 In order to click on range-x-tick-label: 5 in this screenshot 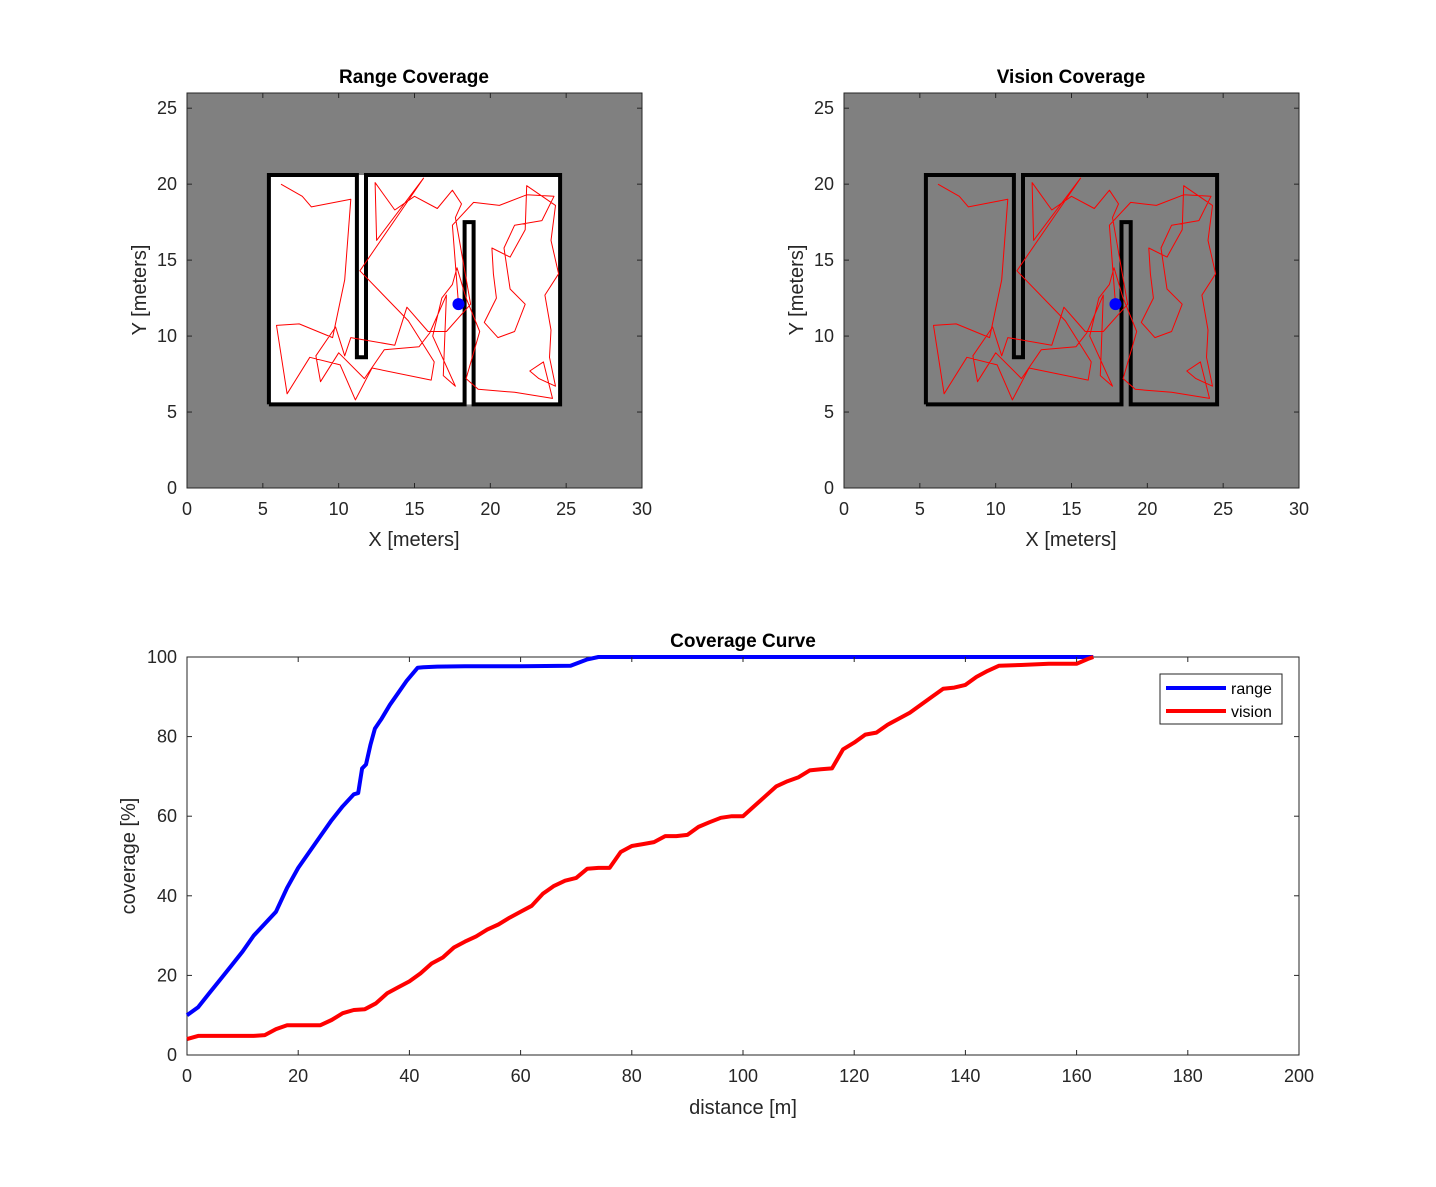, I will do `click(263, 509)`.